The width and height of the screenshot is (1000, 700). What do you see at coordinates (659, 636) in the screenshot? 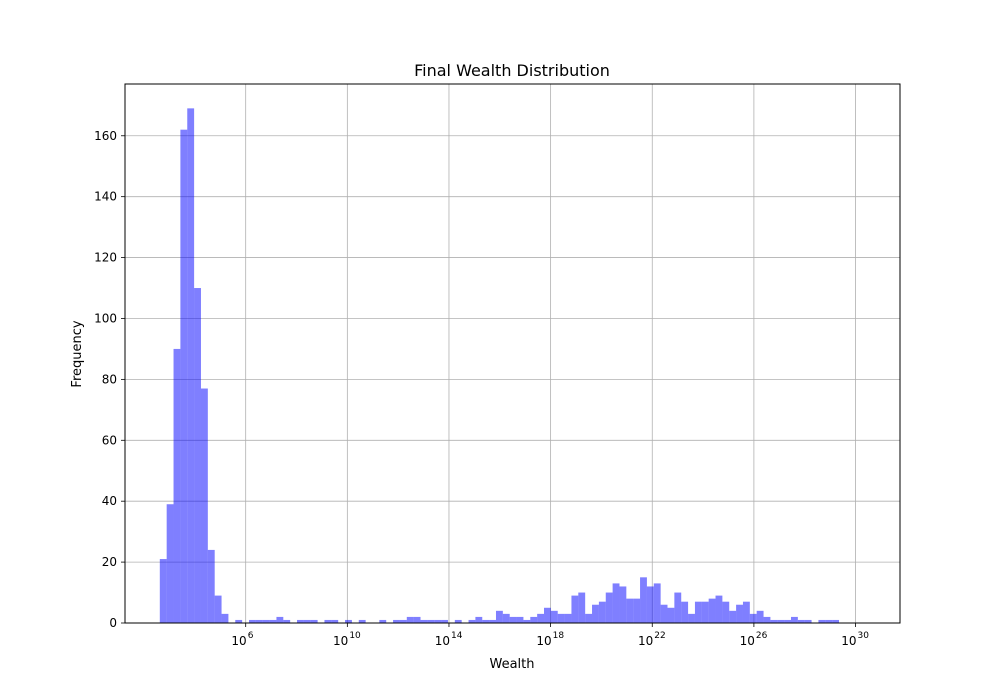
I see `x-tick-exponent: 22` at bounding box center [659, 636].